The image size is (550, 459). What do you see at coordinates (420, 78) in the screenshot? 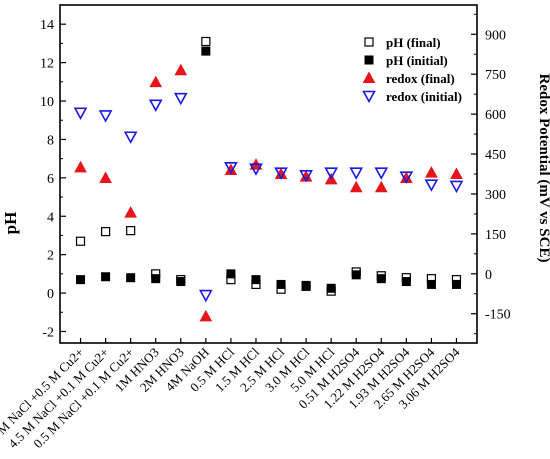
I see `legend-label: redox (final)` at bounding box center [420, 78].